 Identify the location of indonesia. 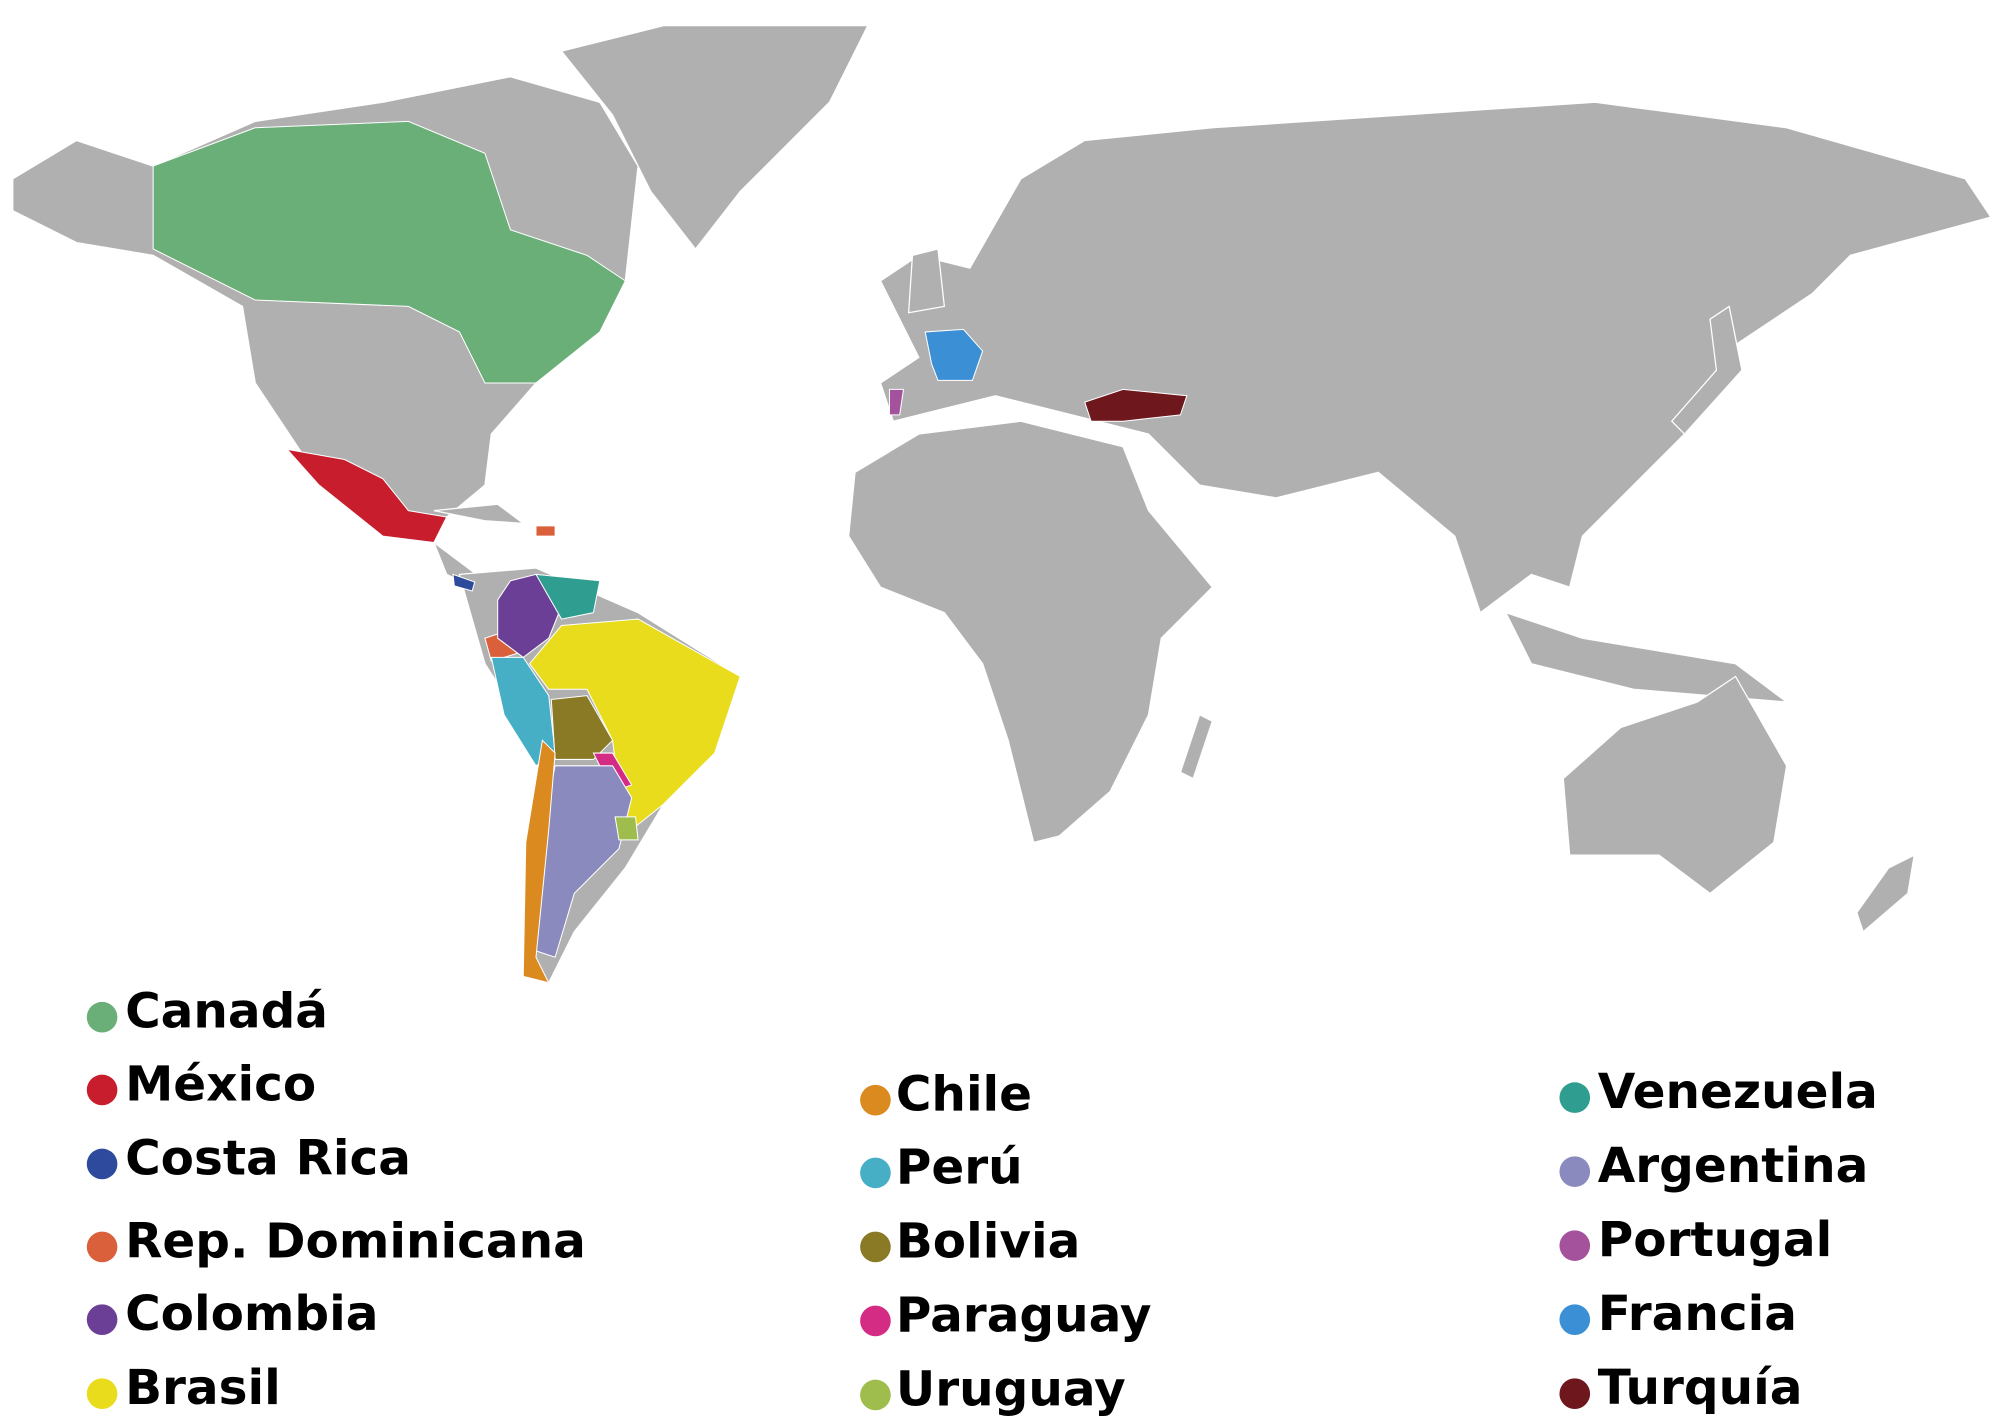
(1646, 657).